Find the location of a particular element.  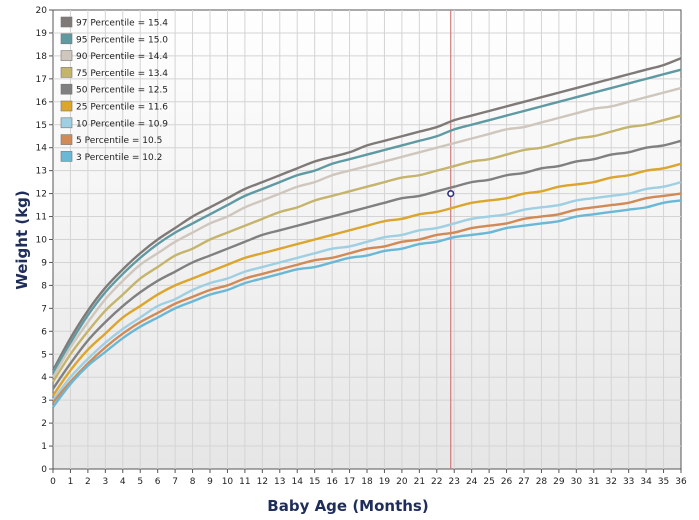

legend-label: 3 Percentile = 10.2 is located at coordinates (119, 158).